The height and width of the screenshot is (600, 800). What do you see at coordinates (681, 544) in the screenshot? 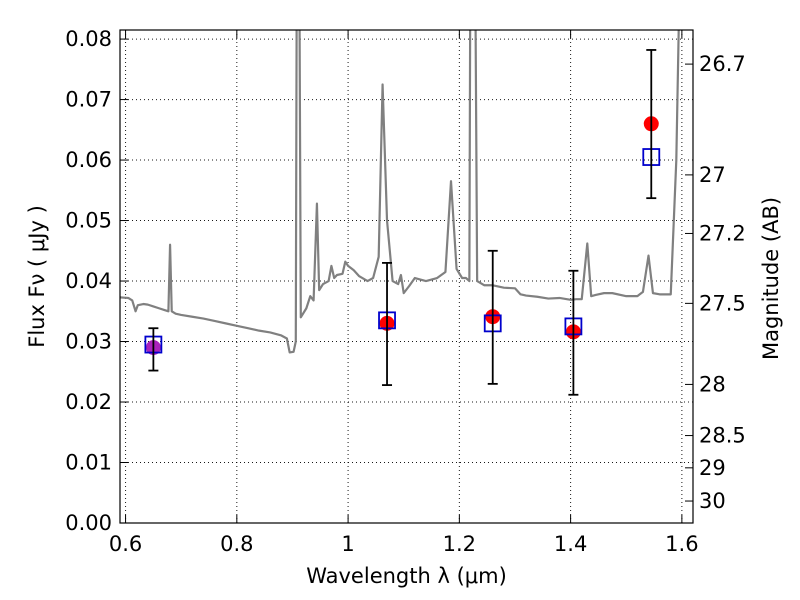
I see `x-tick-label: 1.6` at bounding box center [681, 544].